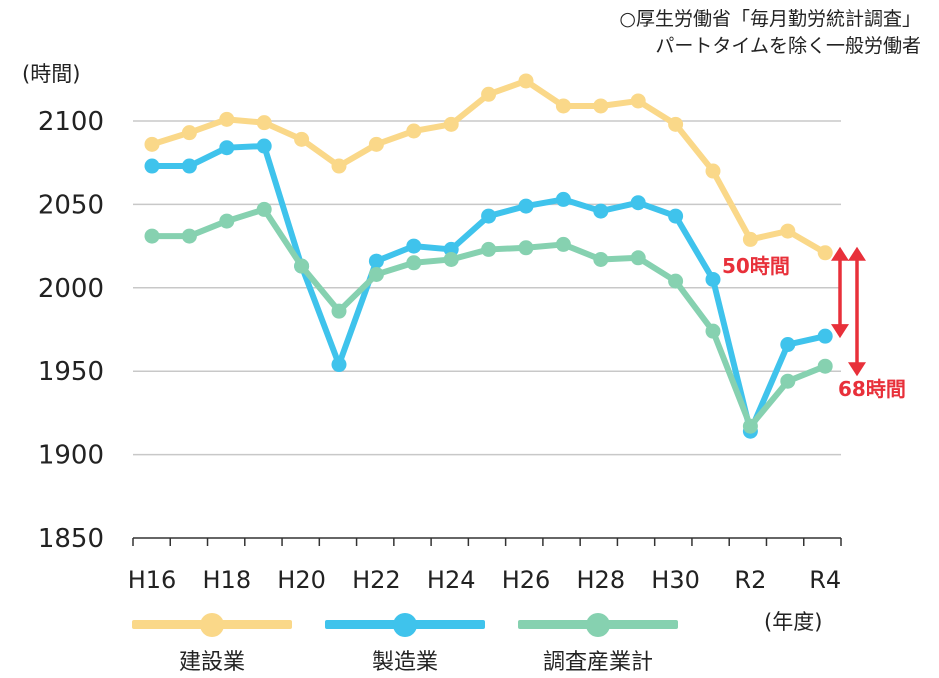  Describe the element at coordinates (638, 203) in the screenshot. I see `series-1-point-H29` at that location.